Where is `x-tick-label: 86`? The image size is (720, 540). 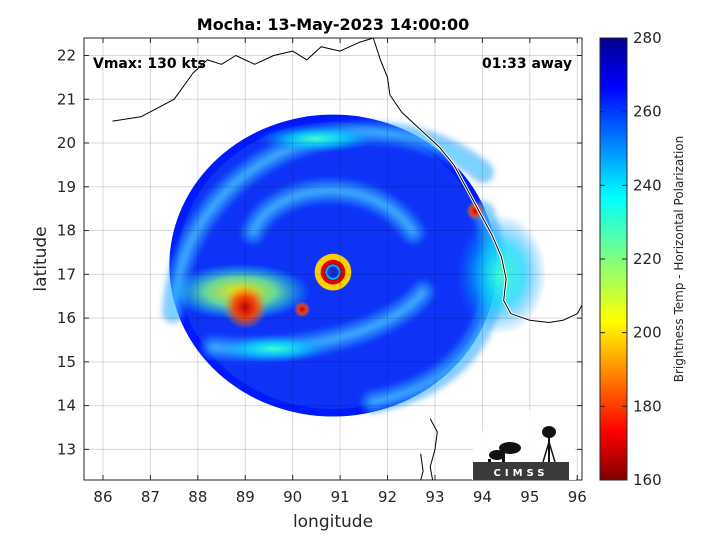 x-tick-label: 86 is located at coordinates (102, 497).